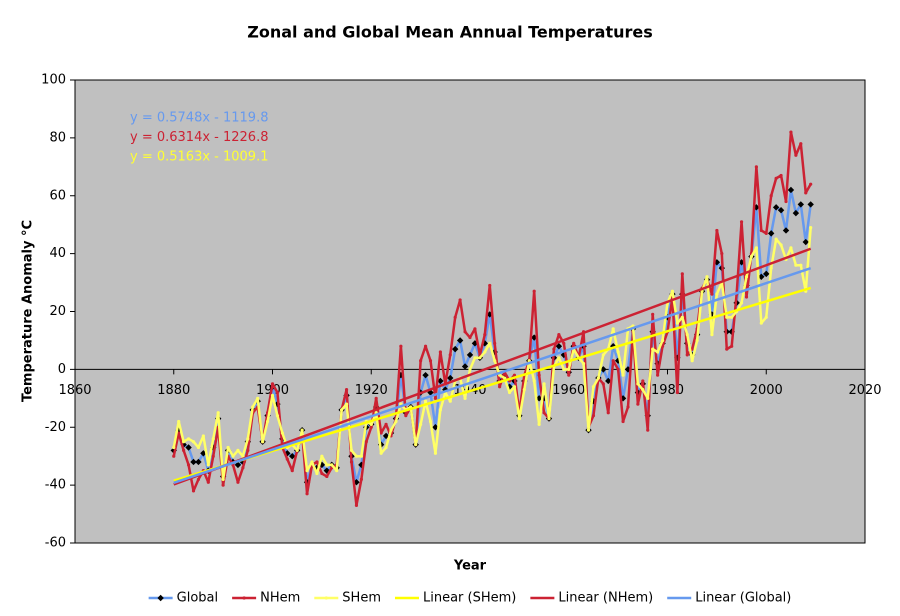 This screenshot has height=616, width=900. I want to click on y-tick-label: -40, so click(55, 485).